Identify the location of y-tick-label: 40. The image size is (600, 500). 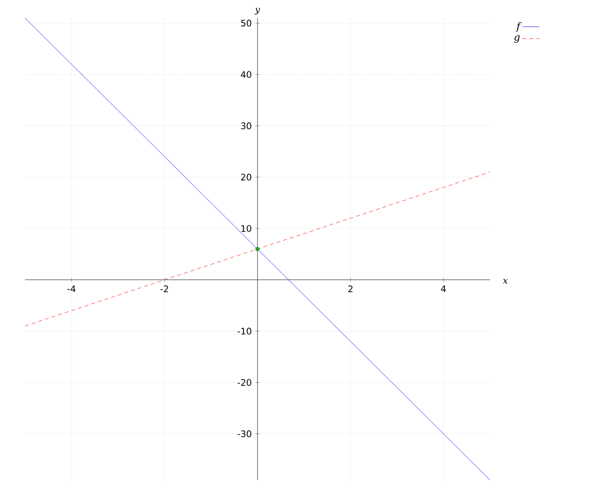
(246, 74).